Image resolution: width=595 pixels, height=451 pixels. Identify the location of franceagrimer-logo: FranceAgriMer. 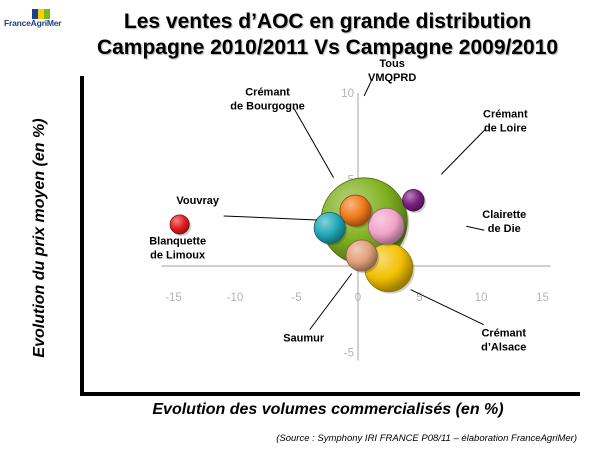
(39, 18).